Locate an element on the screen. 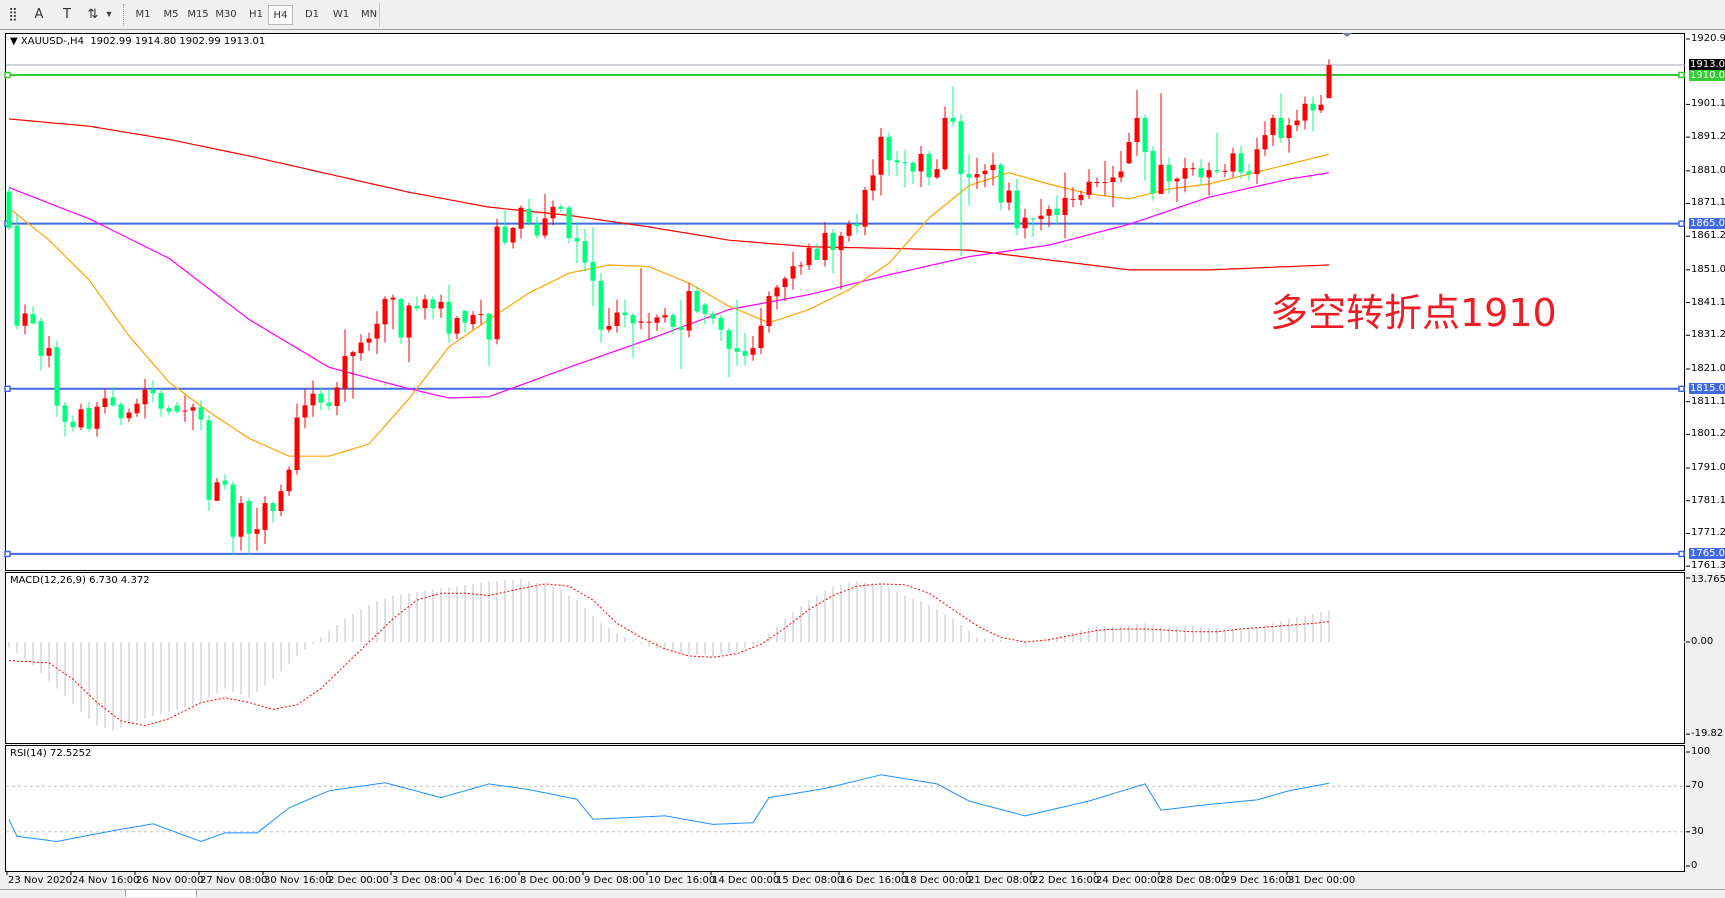  time-tick-label: 22 Dec 16:00 is located at coordinates (1066, 880).